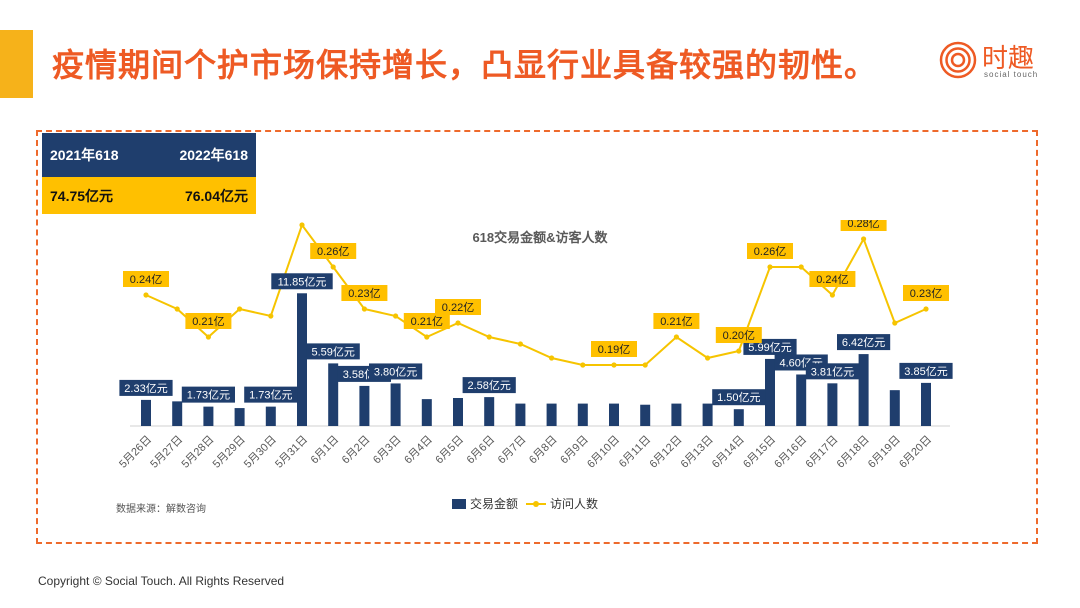 The height and width of the screenshot is (608, 1080). What do you see at coordinates (926, 293) in the screenshot?
I see `line-value-label-26: 0.23亿` at bounding box center [926, 293].